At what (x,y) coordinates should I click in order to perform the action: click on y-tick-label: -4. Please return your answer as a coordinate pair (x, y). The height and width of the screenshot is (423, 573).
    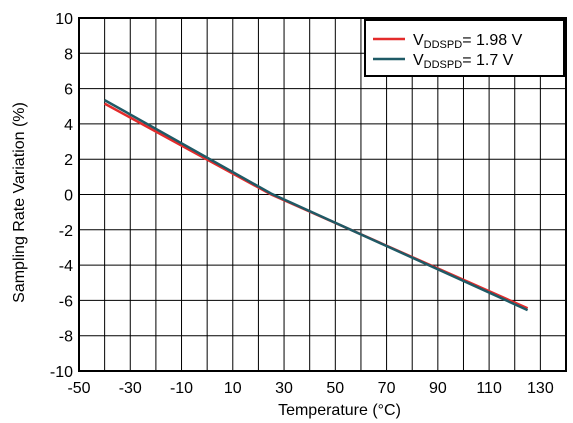
    Looking at the image, I should click on (66, 266).